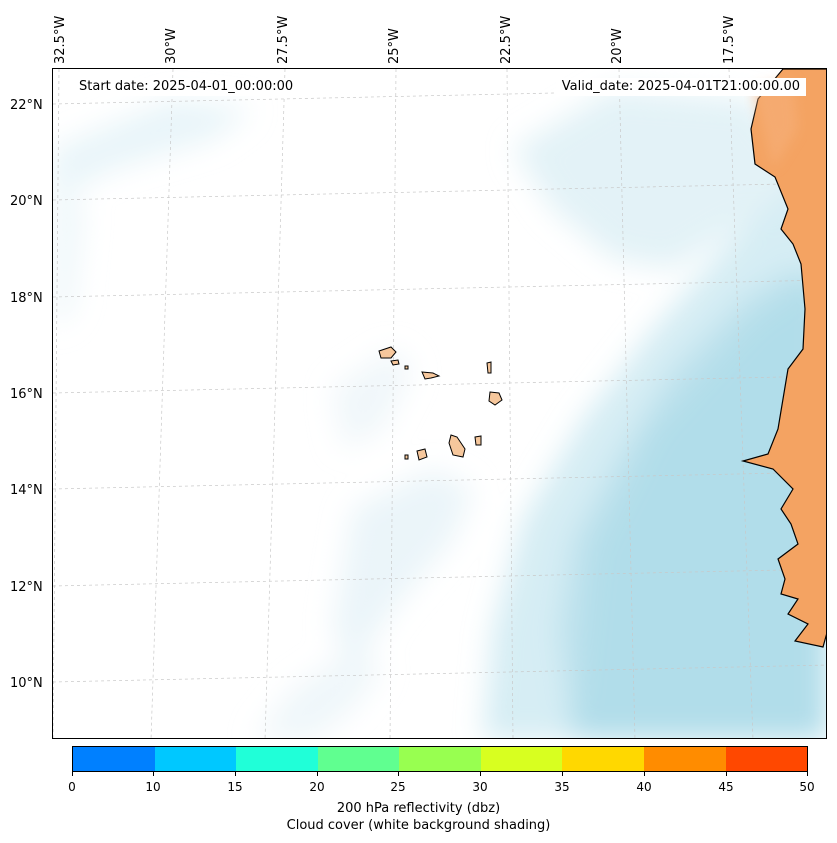  I want to click on african-mainland, so click(783, 358).